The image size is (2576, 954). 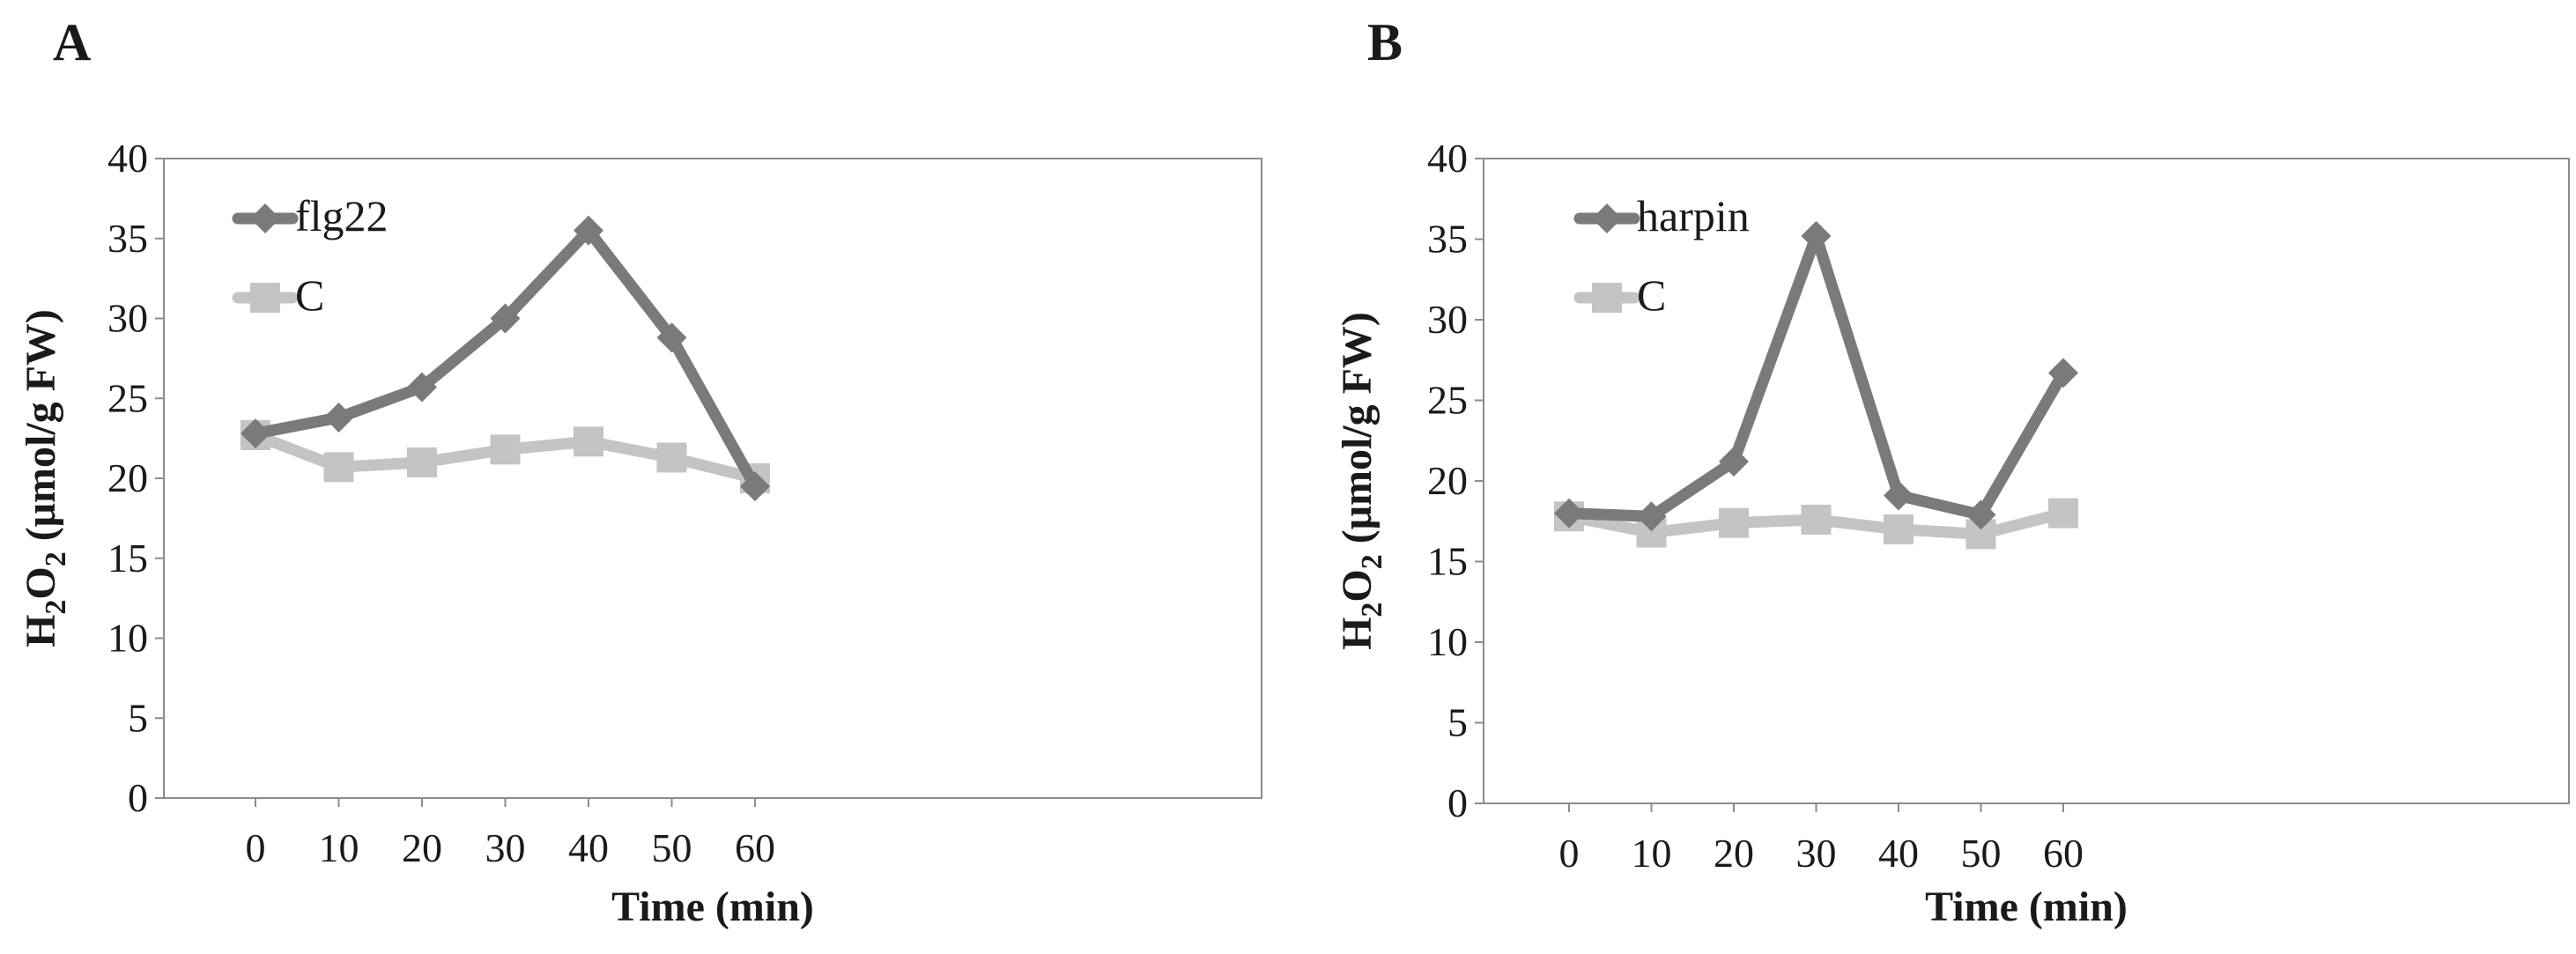 I want to click on legend-label-flg22: flg22, so click(x=342, y=216).